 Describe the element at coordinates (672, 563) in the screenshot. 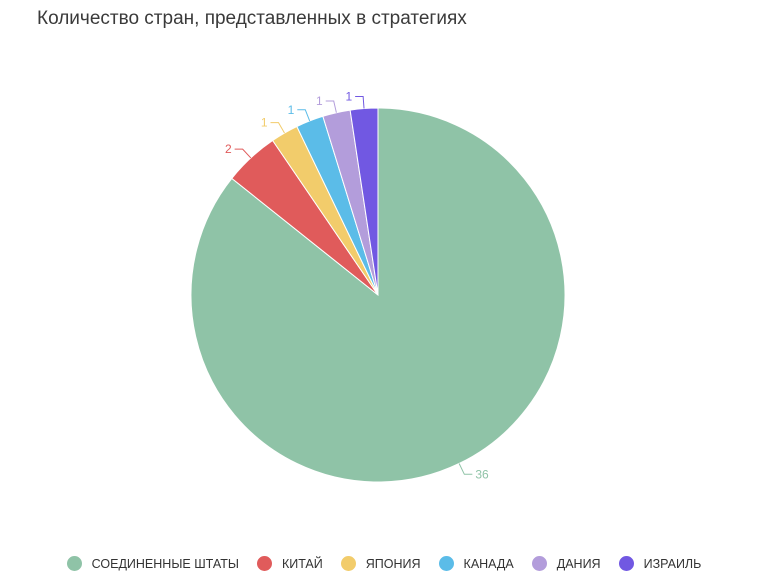

I see `legend-label-5: ИЗРАИЛЬ` at that location.